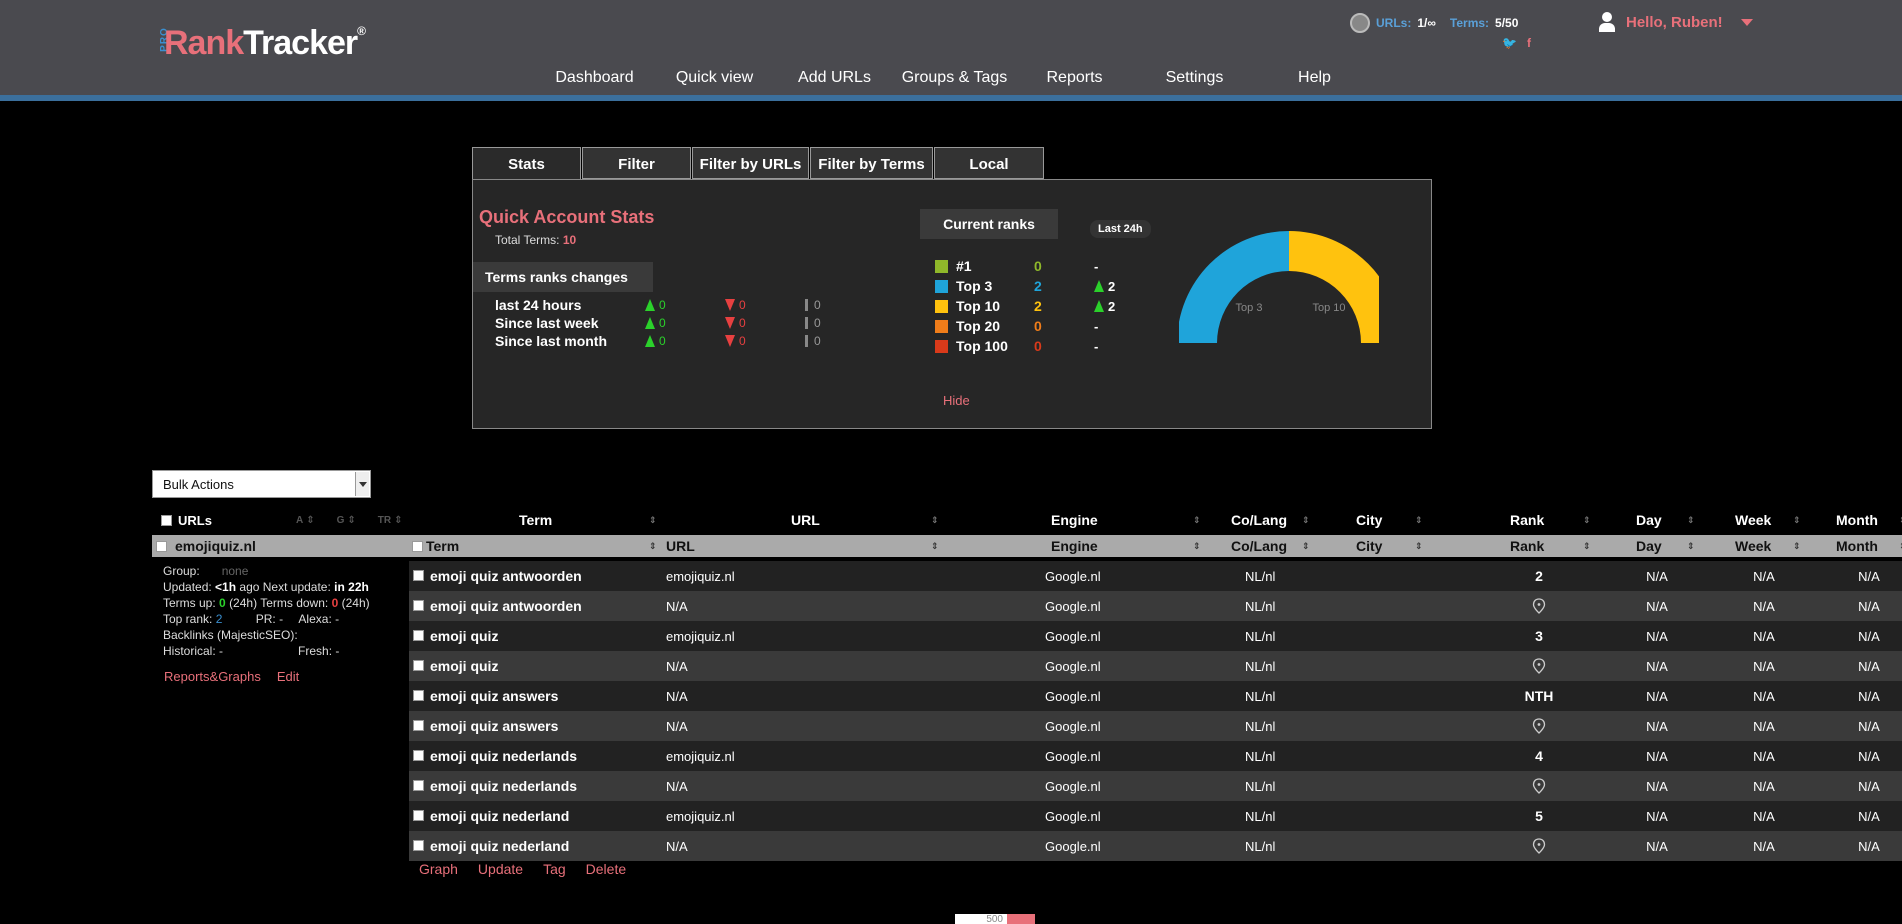  I want to click on url-checkbox, so click(161, 546).